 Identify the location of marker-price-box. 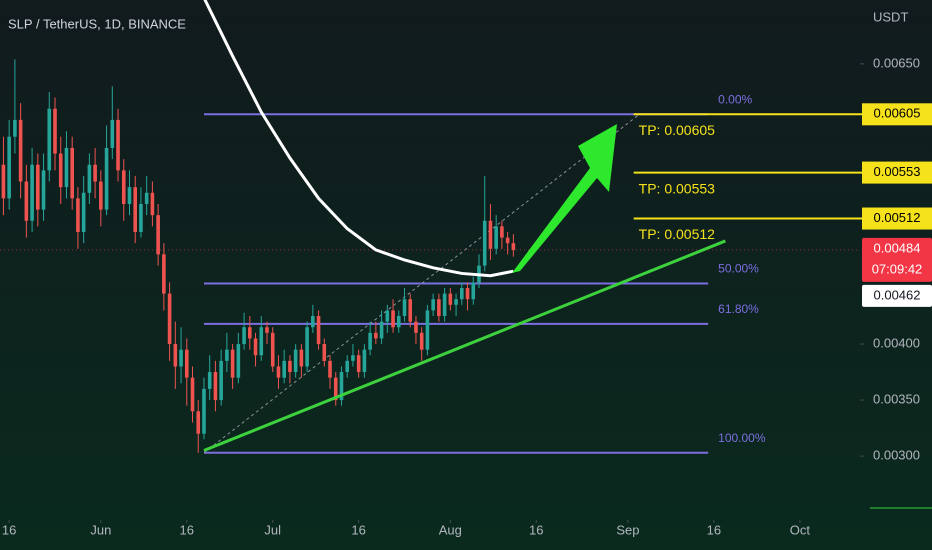
(897, 295).